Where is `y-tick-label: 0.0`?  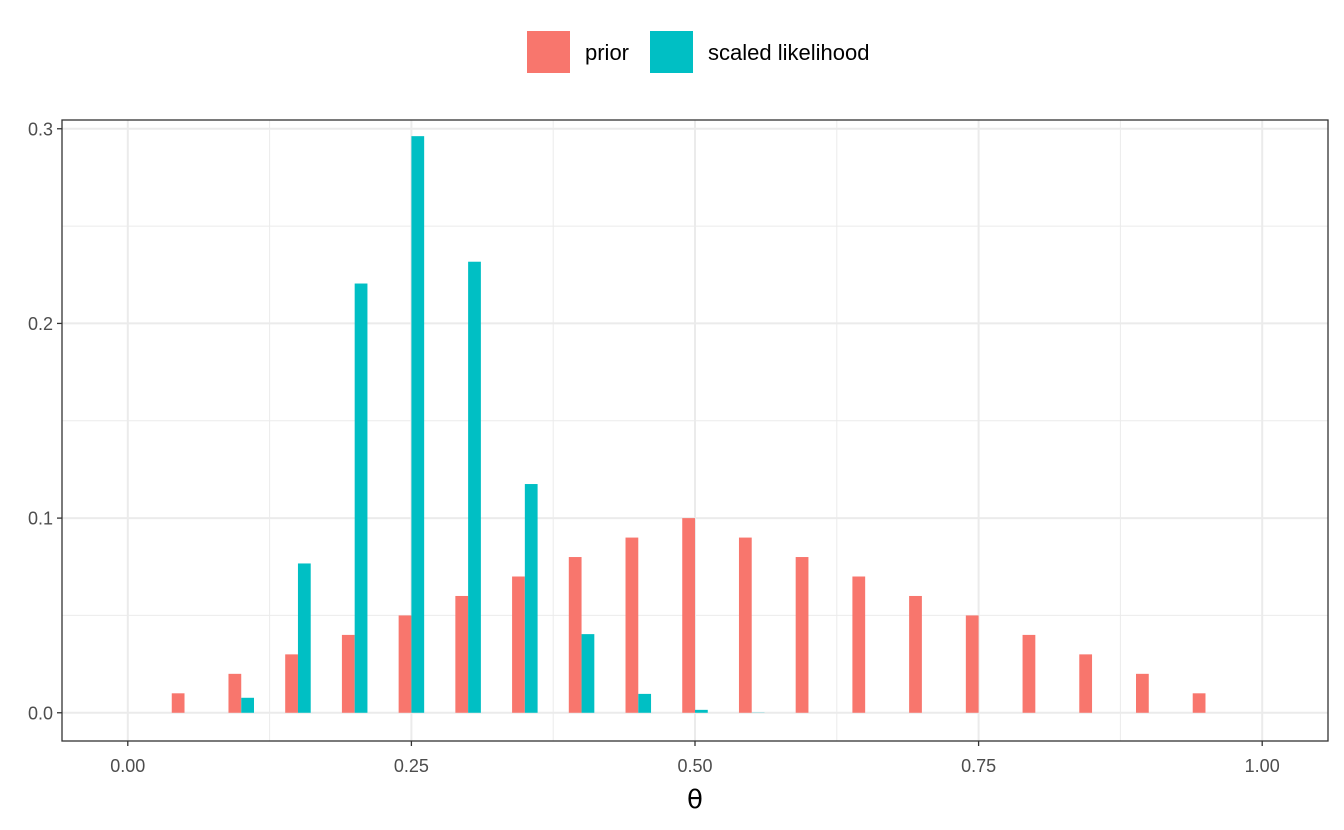 y-tick-label: 0.0 is located at coordinates (40, 713).